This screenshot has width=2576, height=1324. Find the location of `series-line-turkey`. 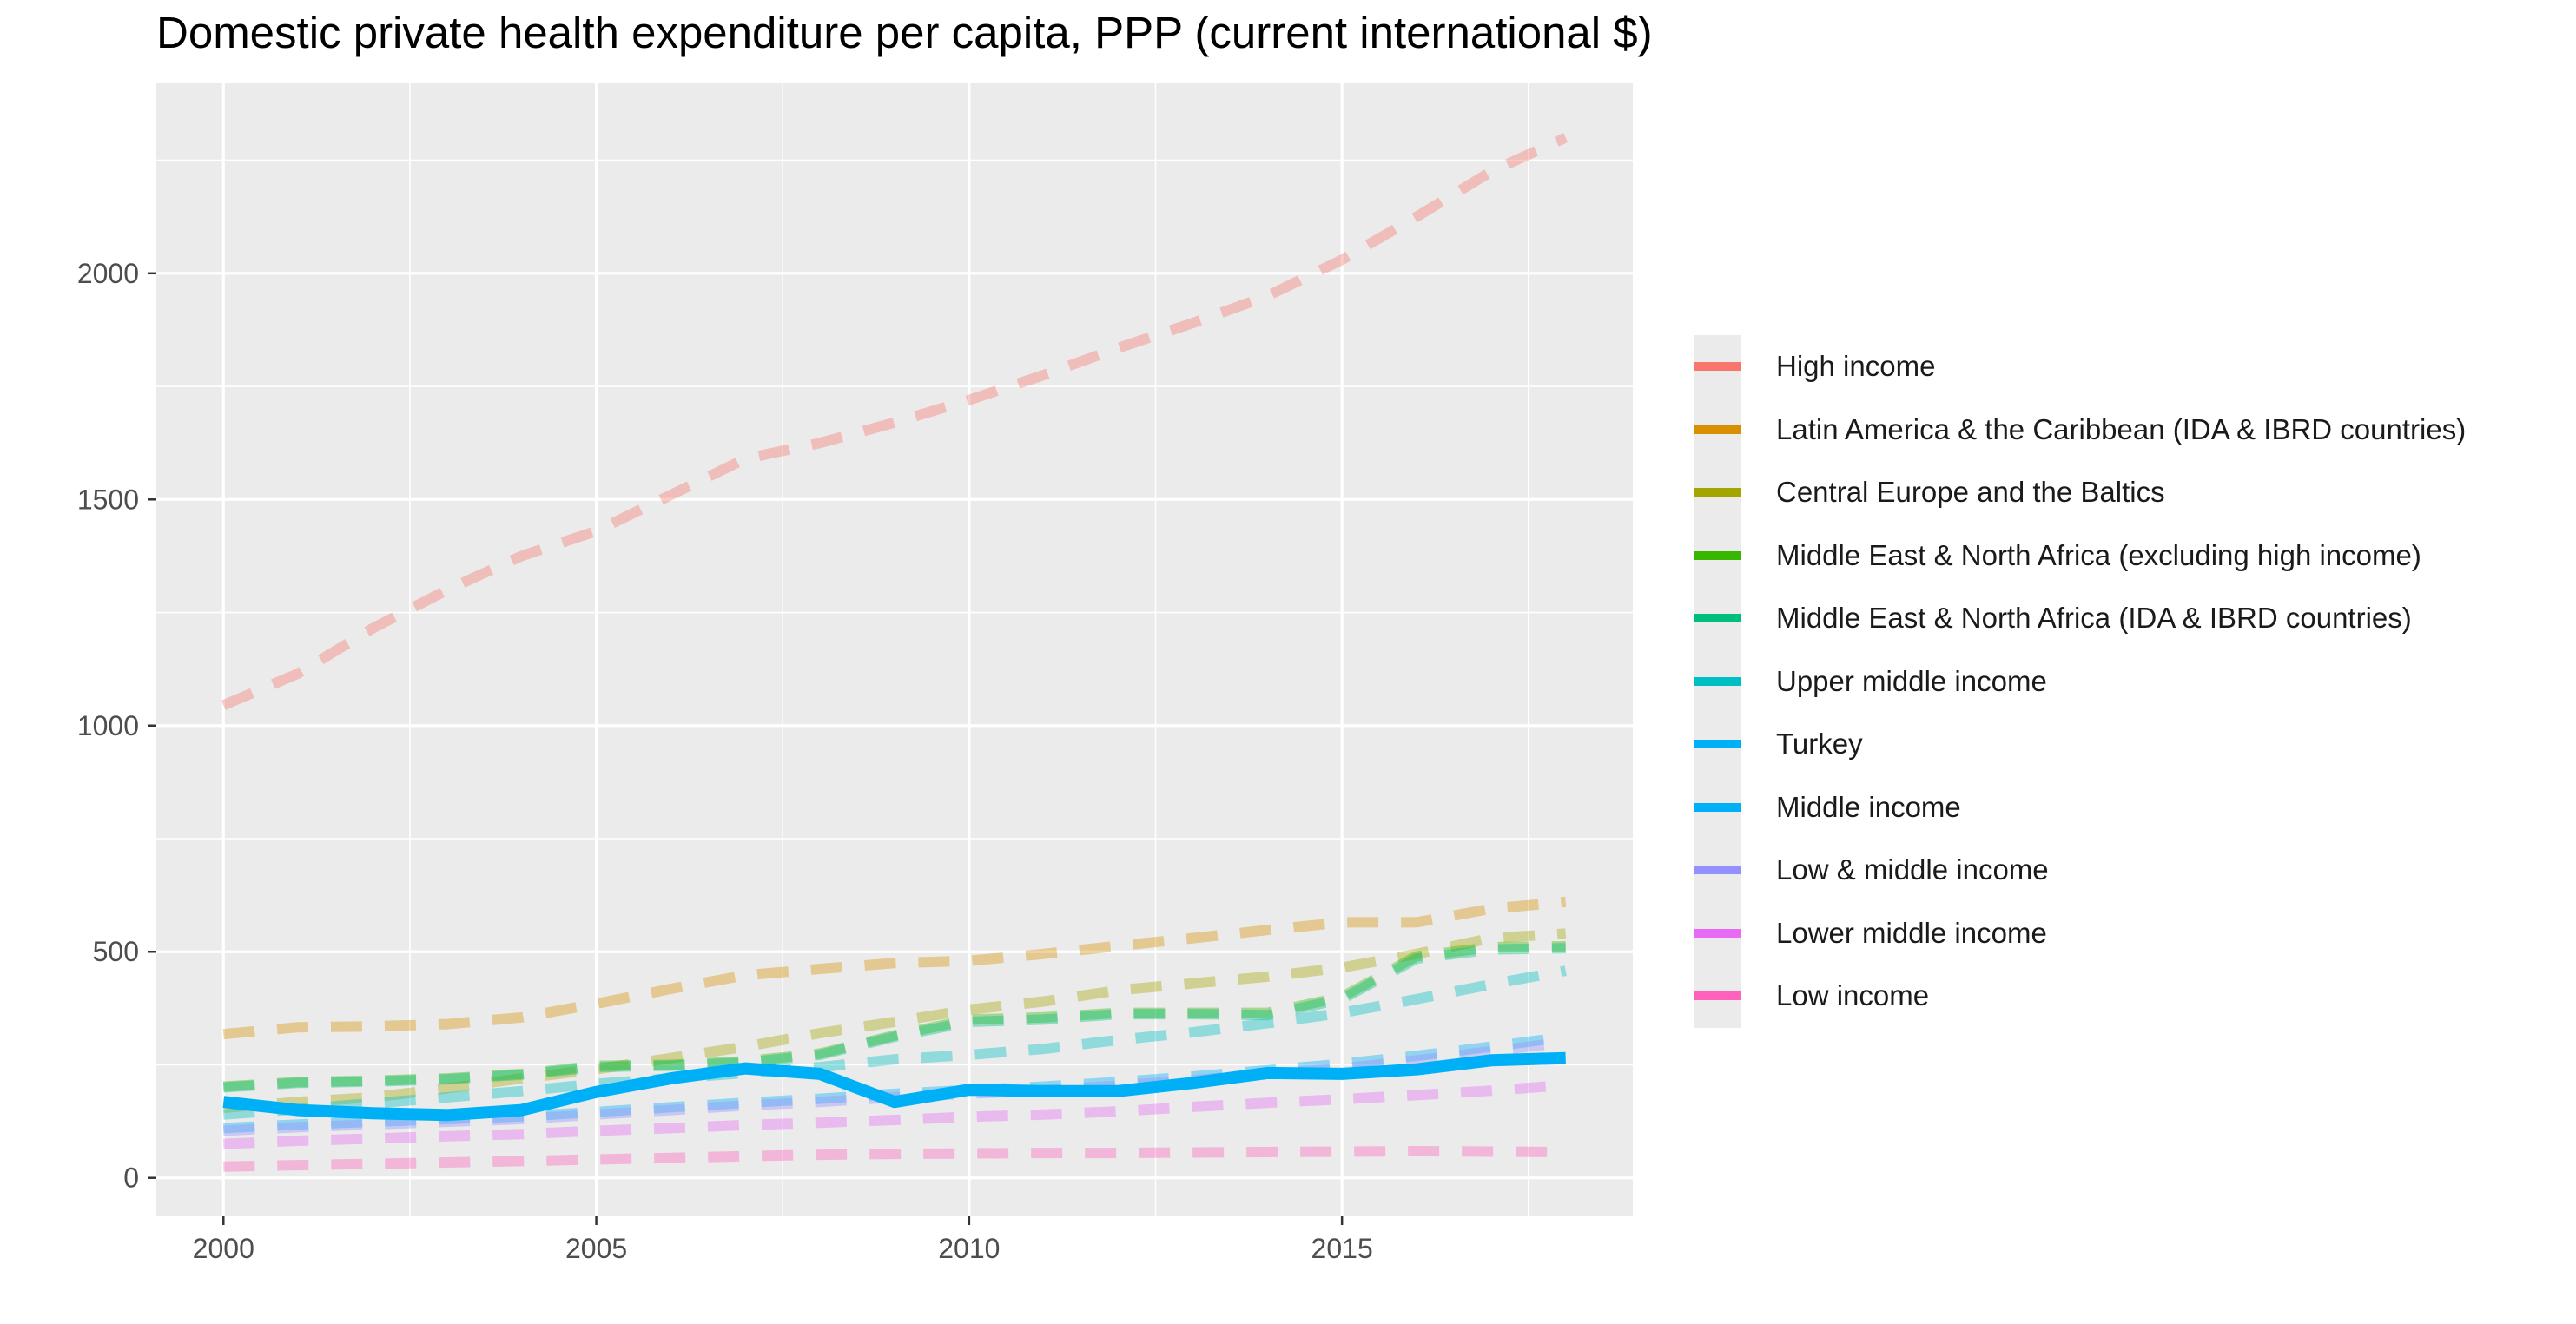

series-line-turkey is located at coordinates (894, 1086).